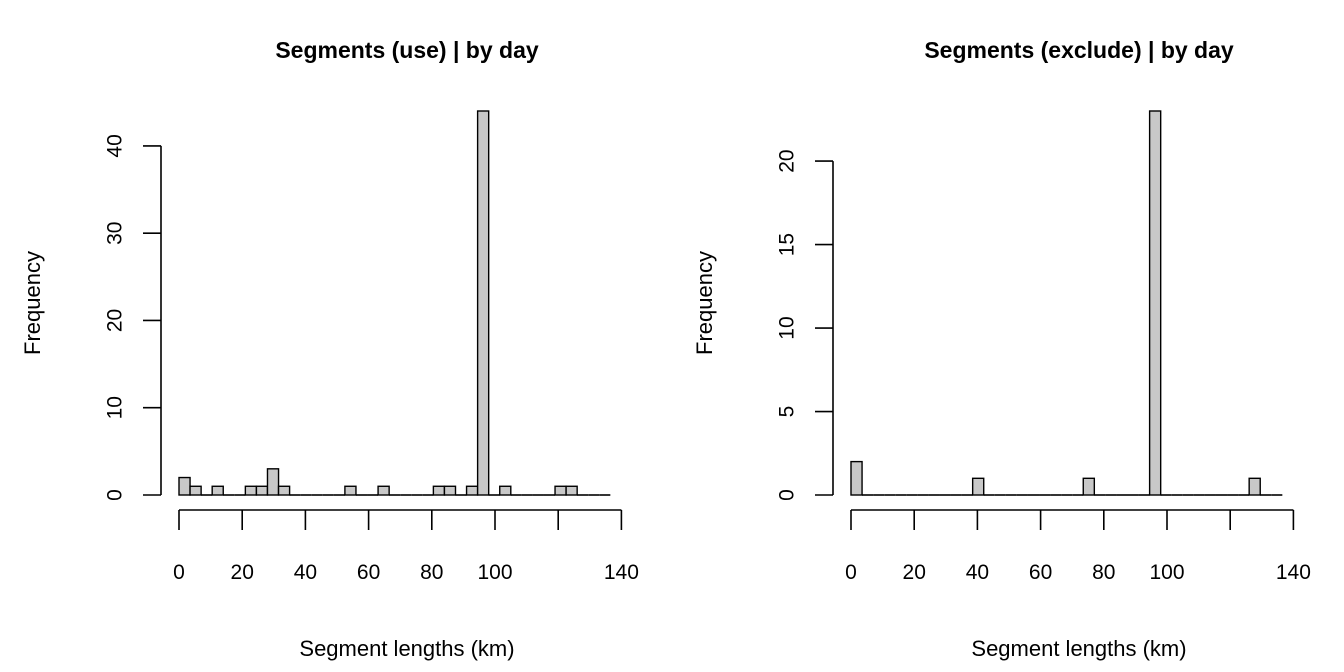 This screenshot has width=1344, height=672. I want to click on y-axis: 0 10 20 30 40, so click(133, 317).